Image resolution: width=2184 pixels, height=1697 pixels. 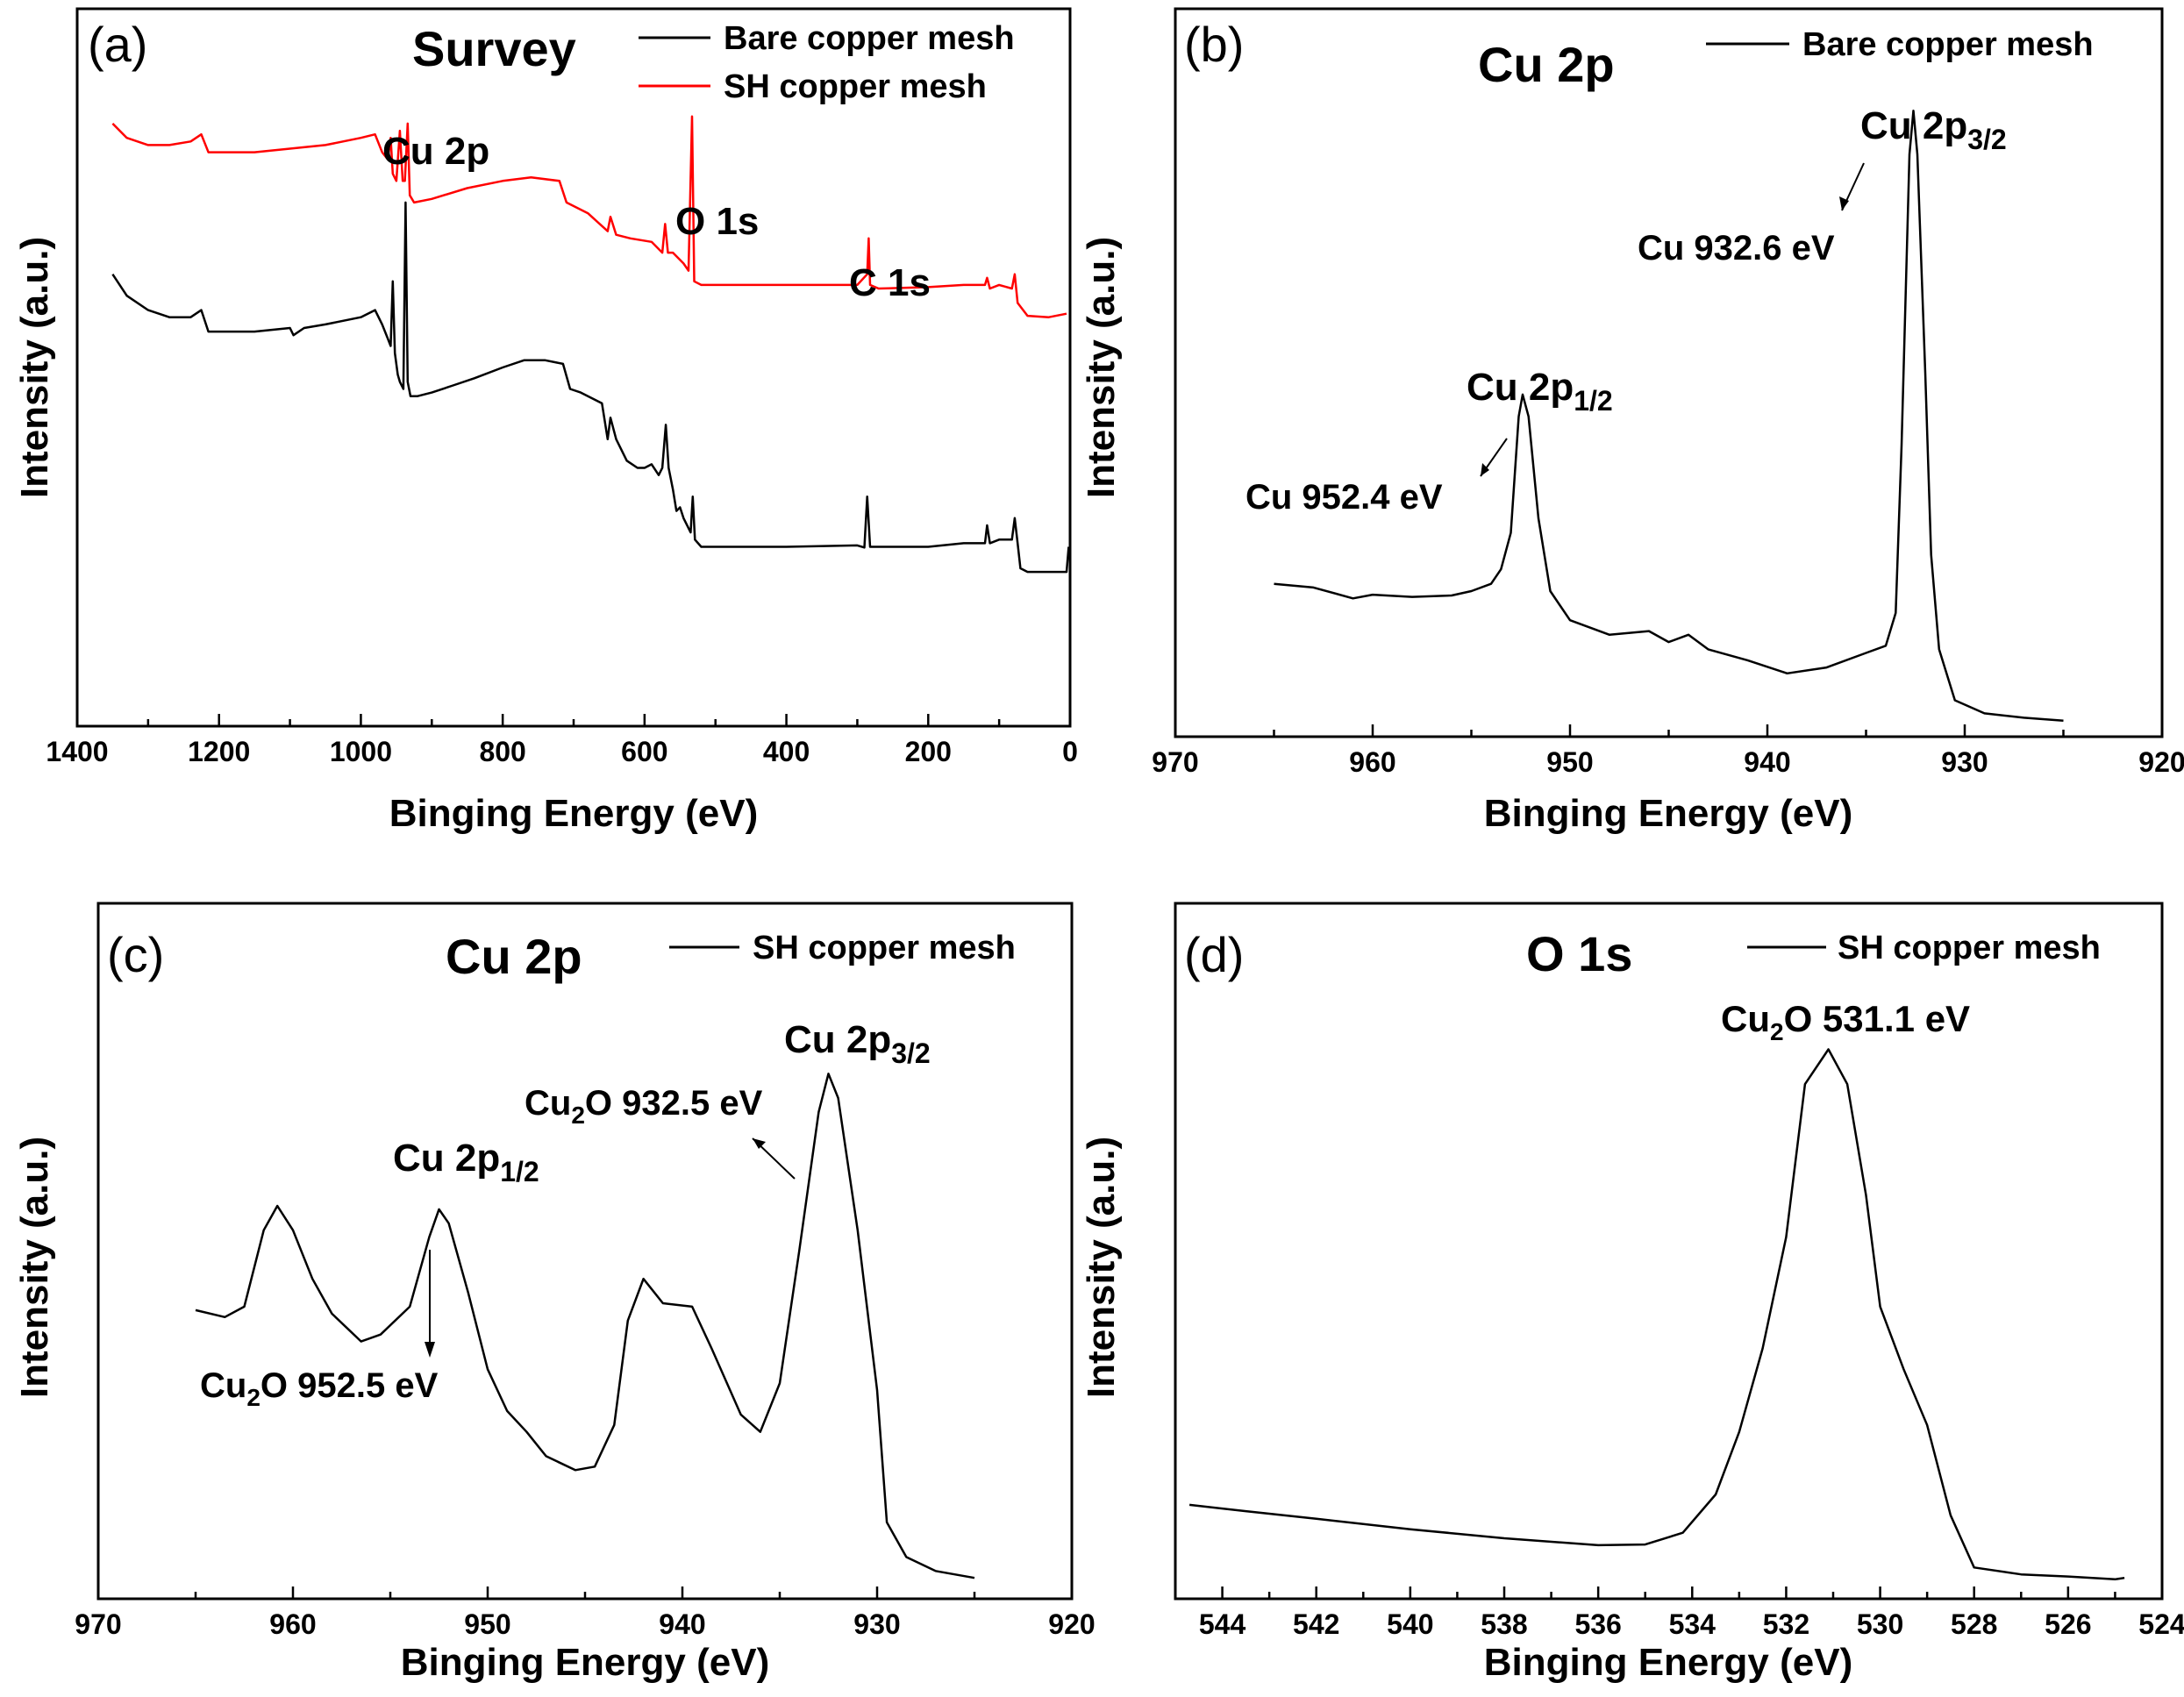 What do you see at coordinates (514, 956) in the screenshot?
I see `panel-c-title: Cu 2p` at bounding box center [514, 956].